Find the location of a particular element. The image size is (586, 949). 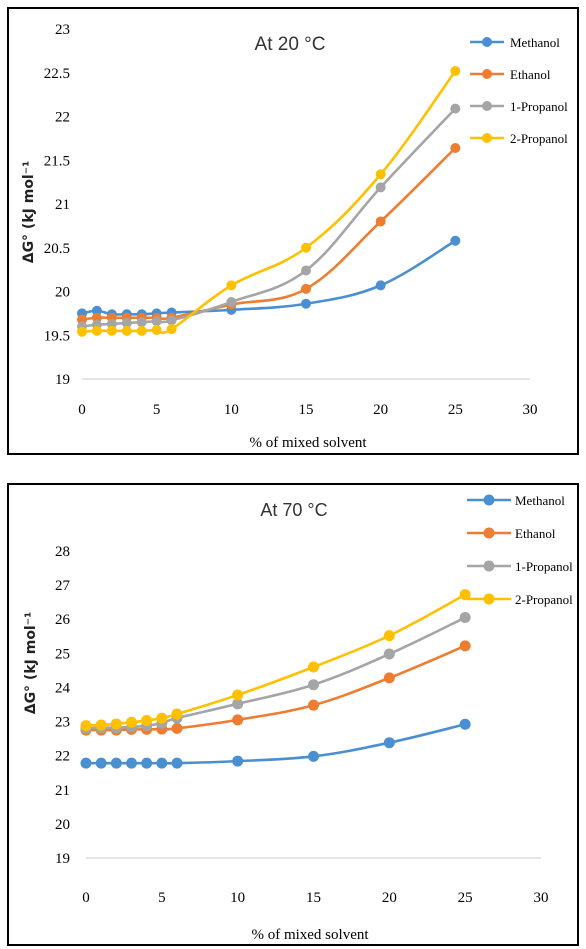

x-tick-label: 5 is located at coordinates (157, 410).